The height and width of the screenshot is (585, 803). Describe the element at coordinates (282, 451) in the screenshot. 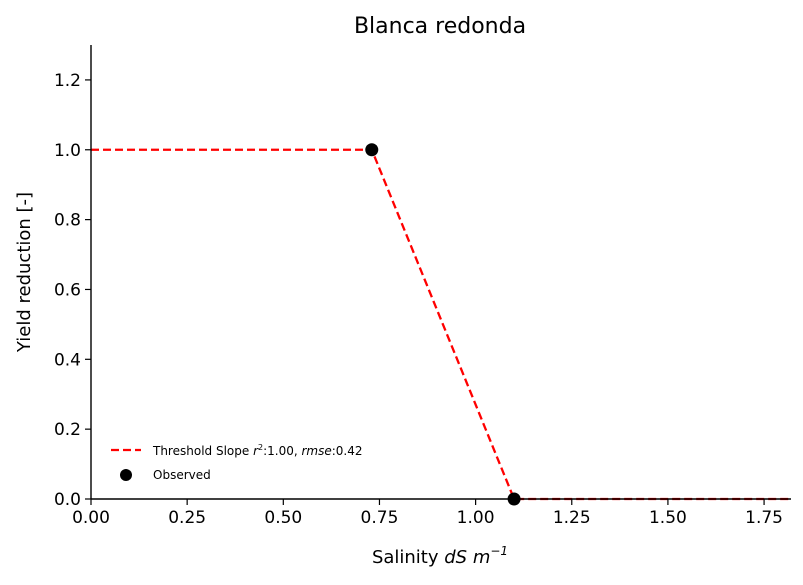

I see `legend-line-label-mid: :1.00,` at that location.